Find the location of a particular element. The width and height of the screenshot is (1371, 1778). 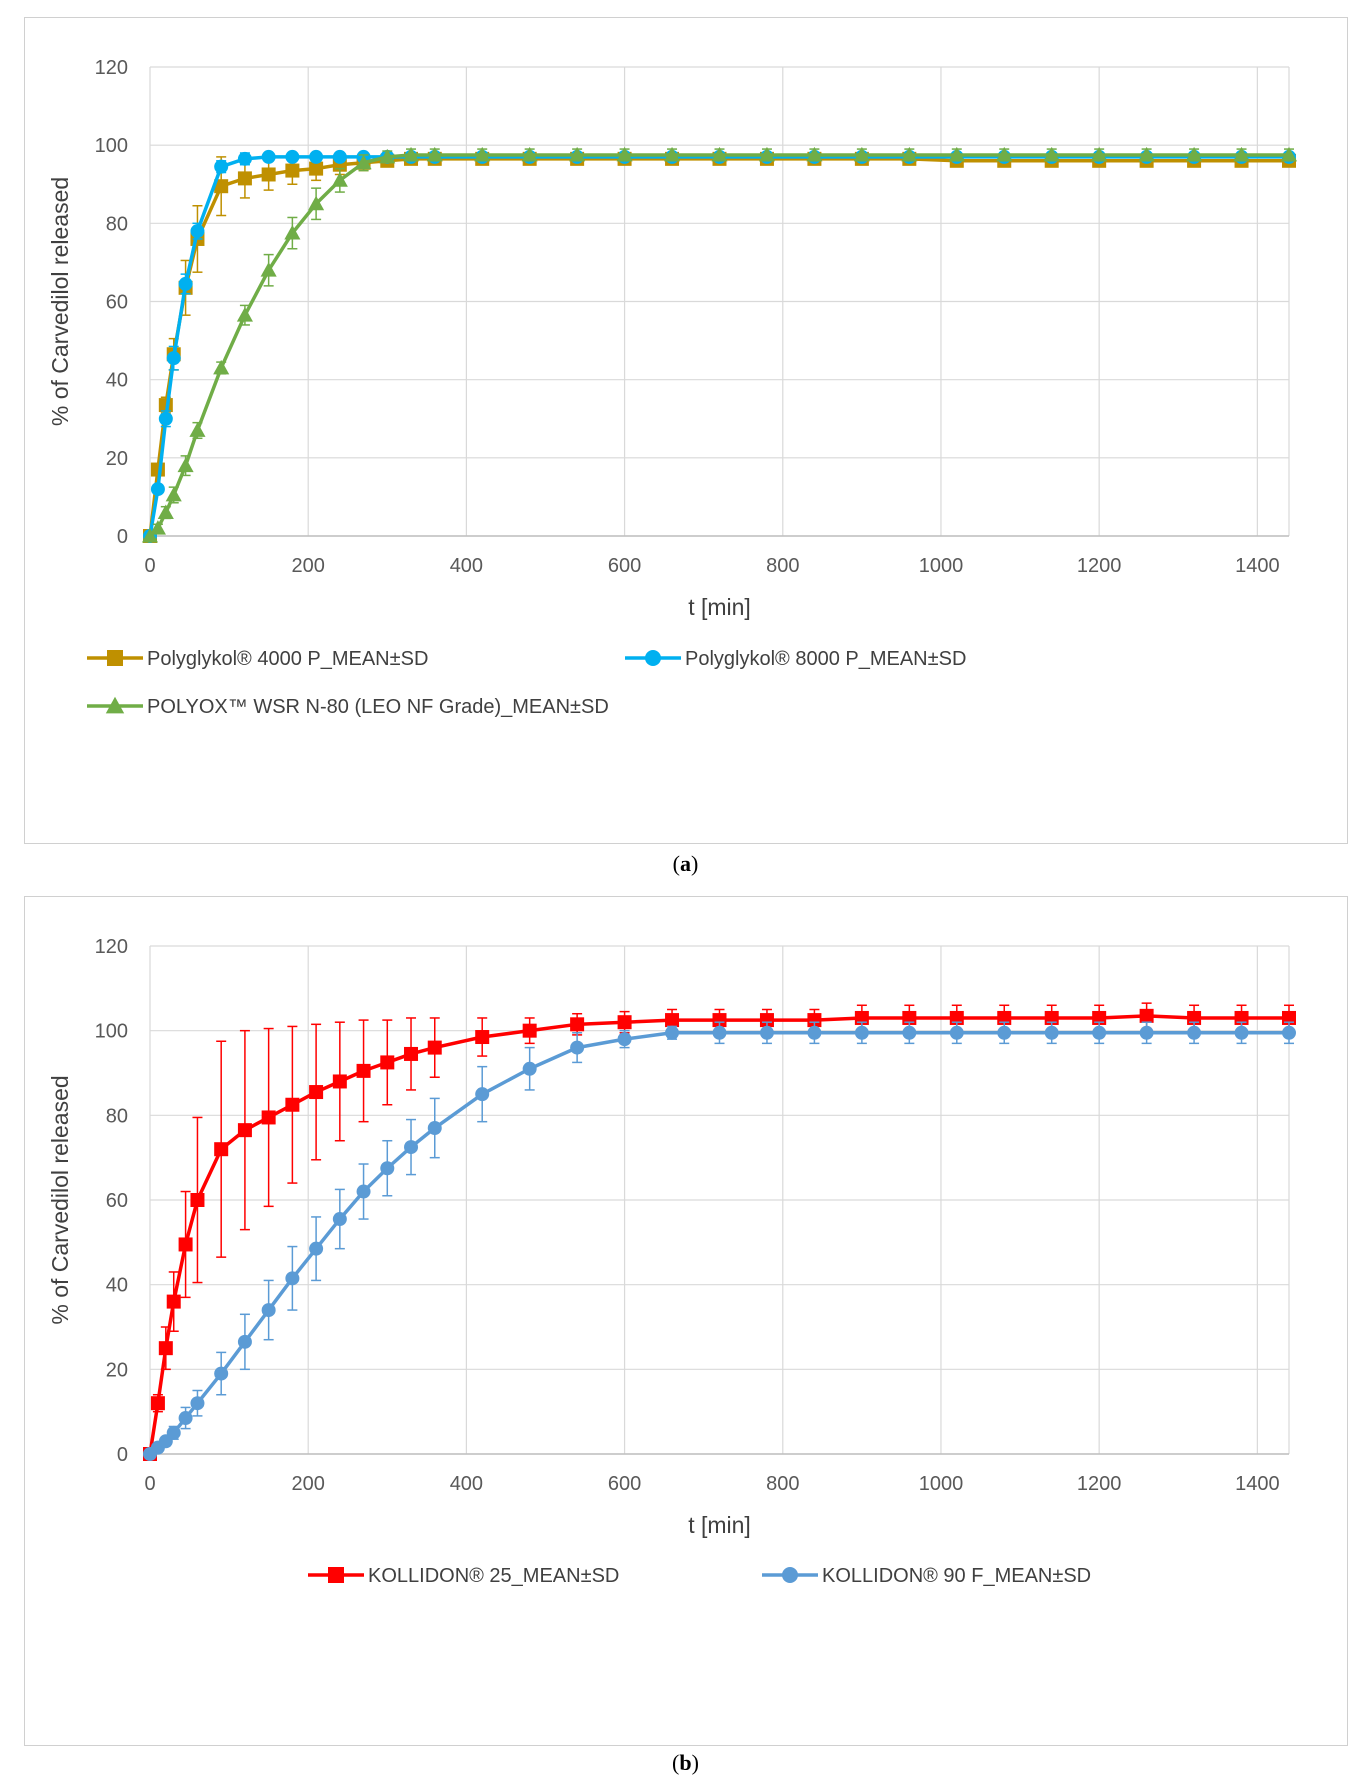

x-tick-label: 400 is located at coordinates (466, 566).